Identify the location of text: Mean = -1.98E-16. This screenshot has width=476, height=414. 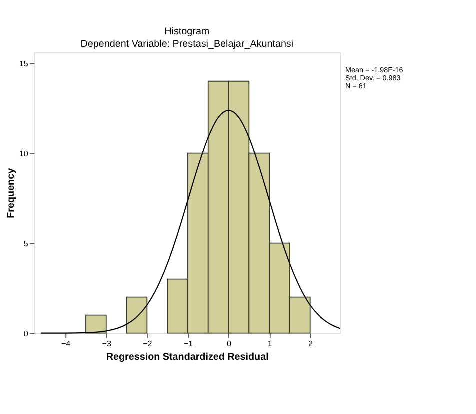
(375, 69).